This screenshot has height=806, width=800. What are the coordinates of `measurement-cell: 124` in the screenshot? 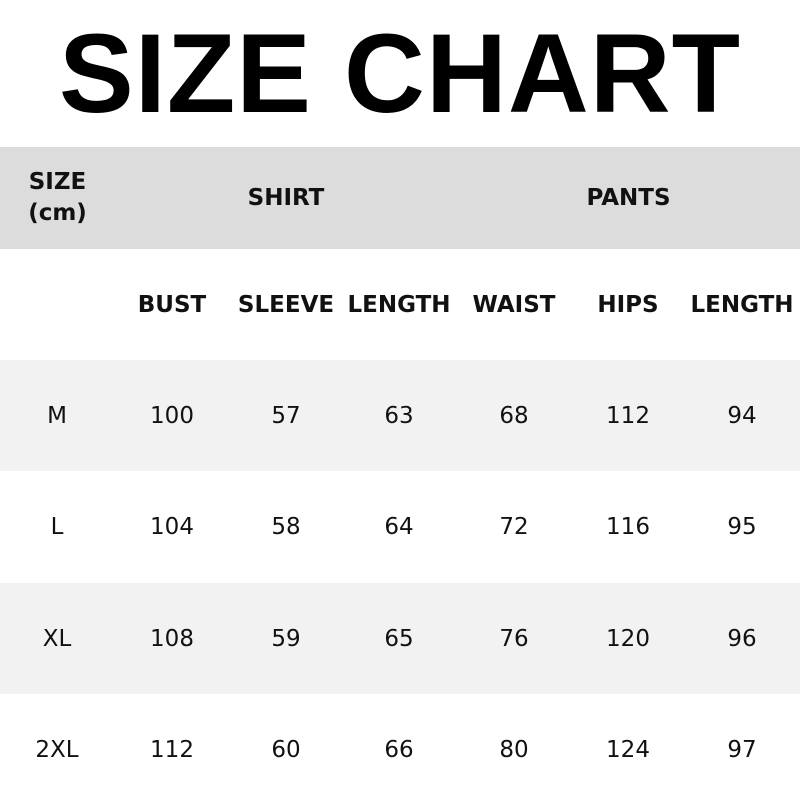 It's located at (628, 750).